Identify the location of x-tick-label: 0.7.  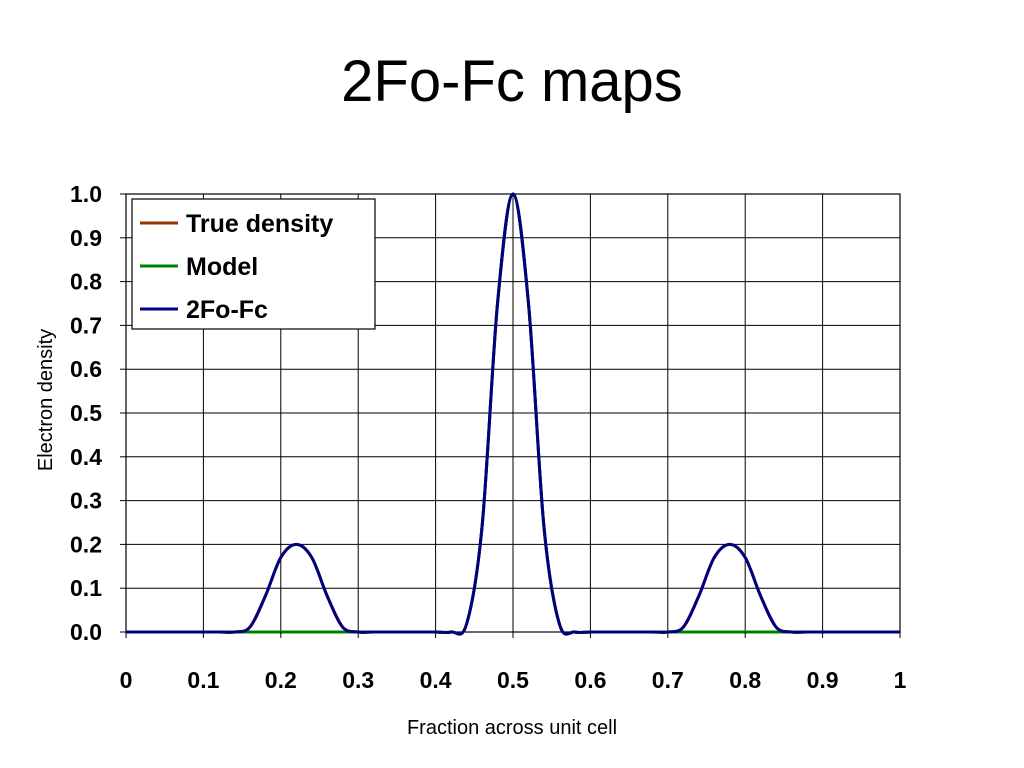
(668, 680).